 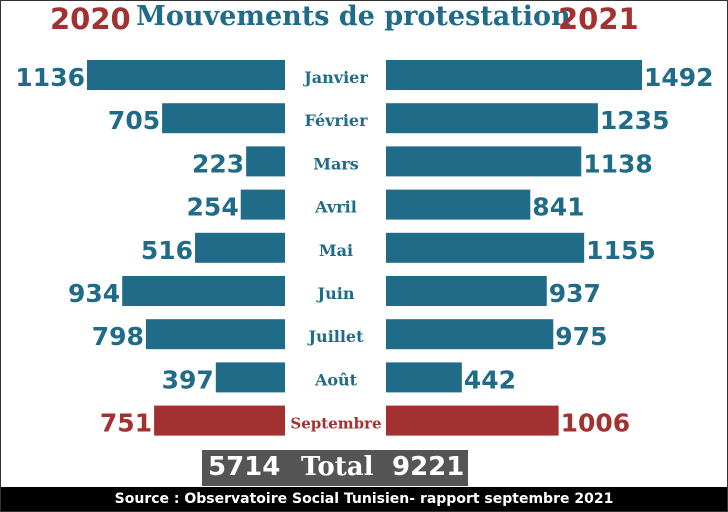 I want to click on totals-box: 5714 Total 9221, so click(x=335, y=468).